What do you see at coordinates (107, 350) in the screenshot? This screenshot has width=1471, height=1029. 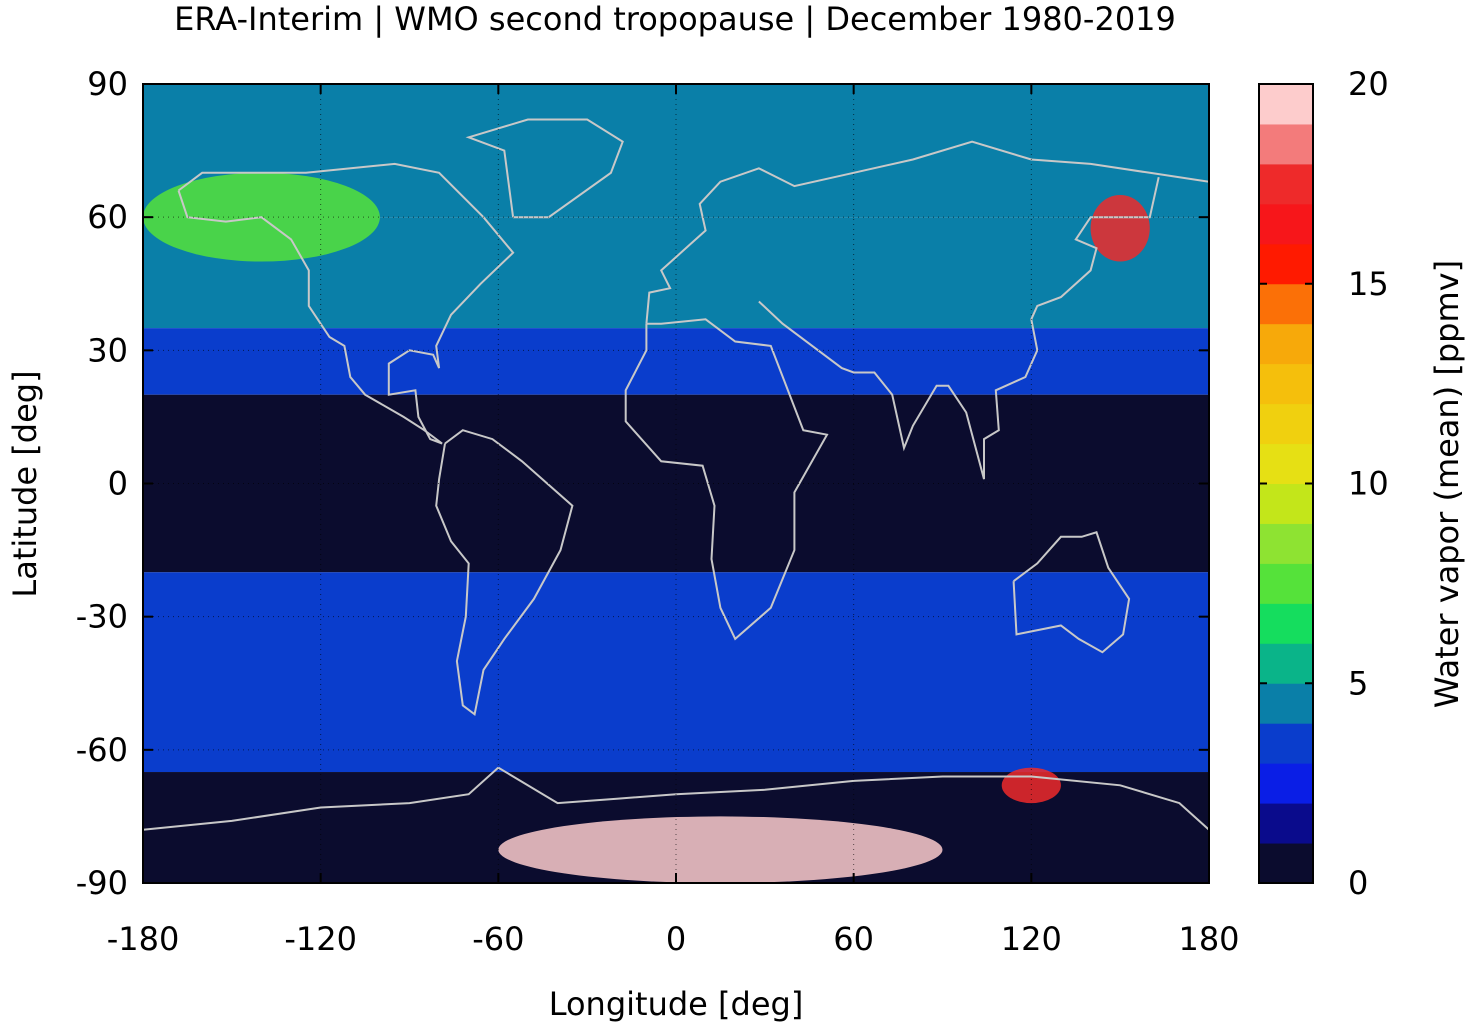 I see `y-tick-label-2: 30` at bounding box center [107, 350].